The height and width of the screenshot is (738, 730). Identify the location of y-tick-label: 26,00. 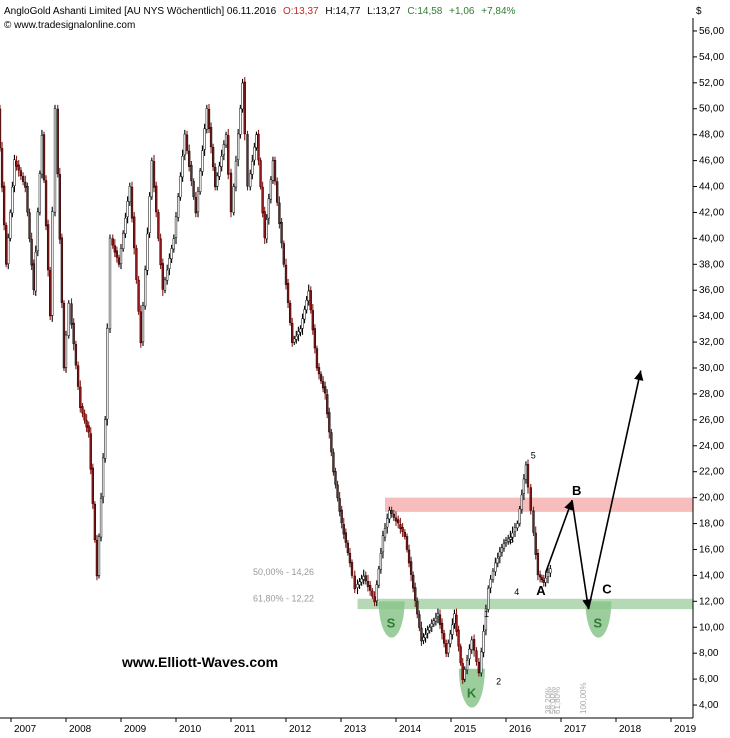
(711, 420).